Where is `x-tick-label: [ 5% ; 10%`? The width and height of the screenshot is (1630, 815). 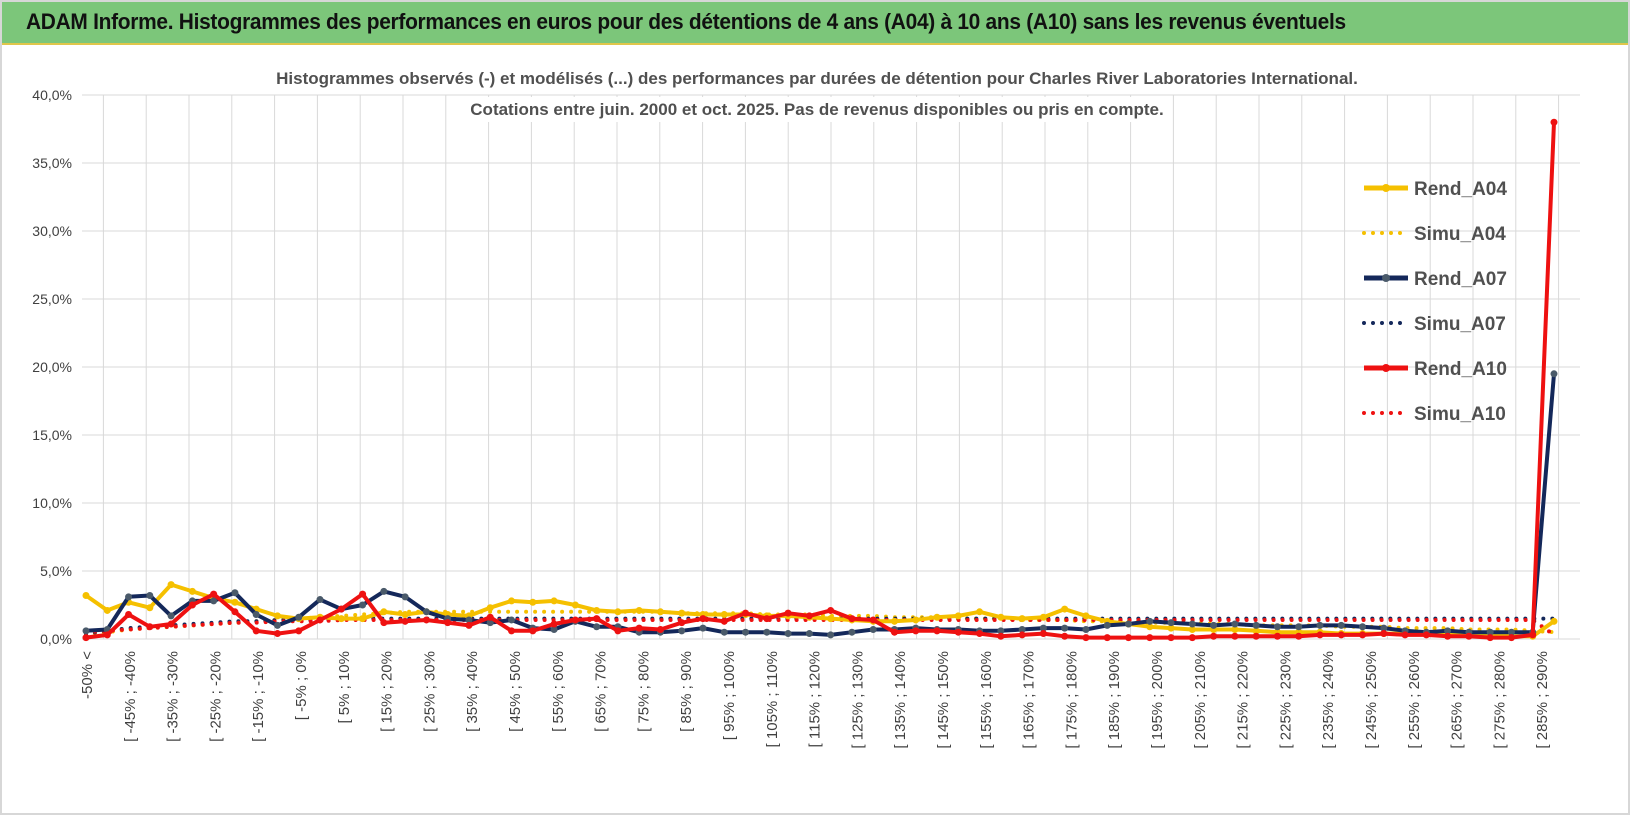 x-tick-label: [ 5% ; 10% is located at coordinates (344, 687).